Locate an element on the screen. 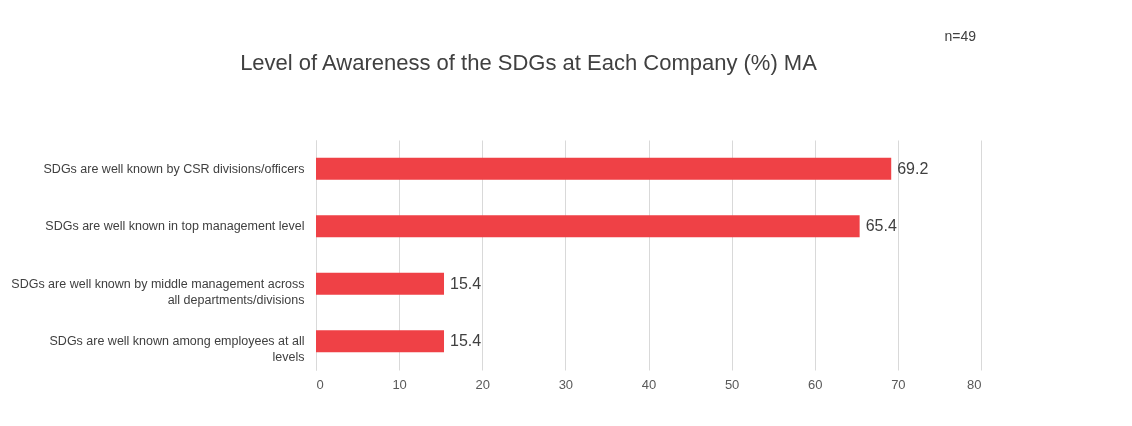  y-tick-label: SDGs are well known among employees at all levels is located at coordinates (177, 349).